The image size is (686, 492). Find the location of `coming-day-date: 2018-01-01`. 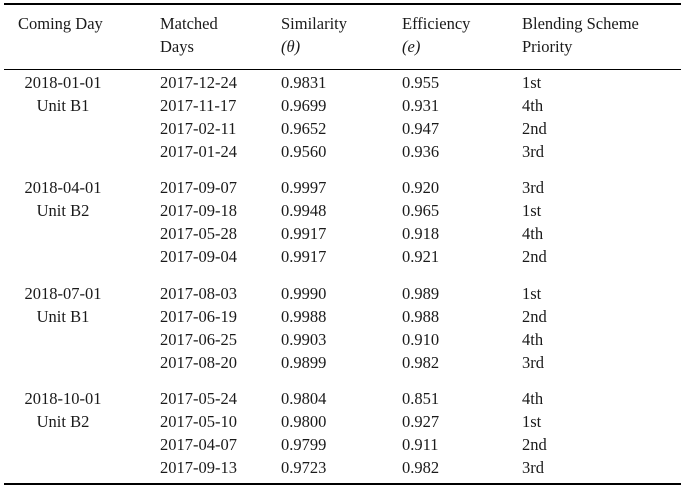

coming-day-date: 2018-01-01 is located at coordinates (63, 82).